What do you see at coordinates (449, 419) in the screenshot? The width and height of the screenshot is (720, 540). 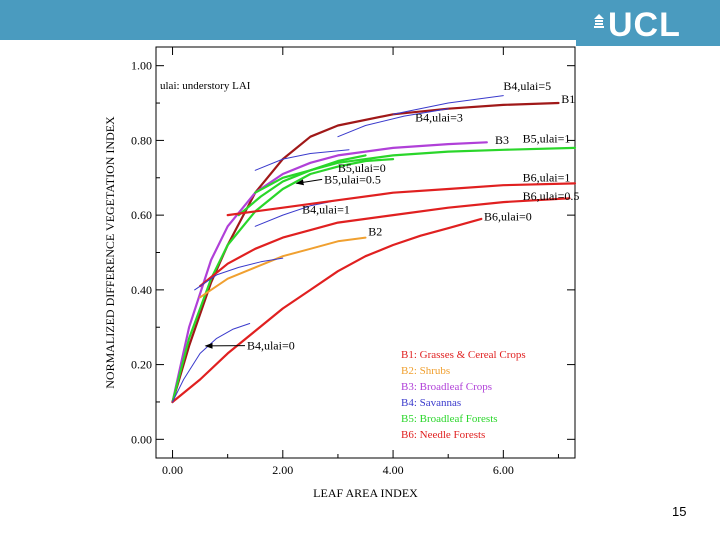 I see `legend-entry: B5: Broadleaf Forests` at bounding box center [449, 419].